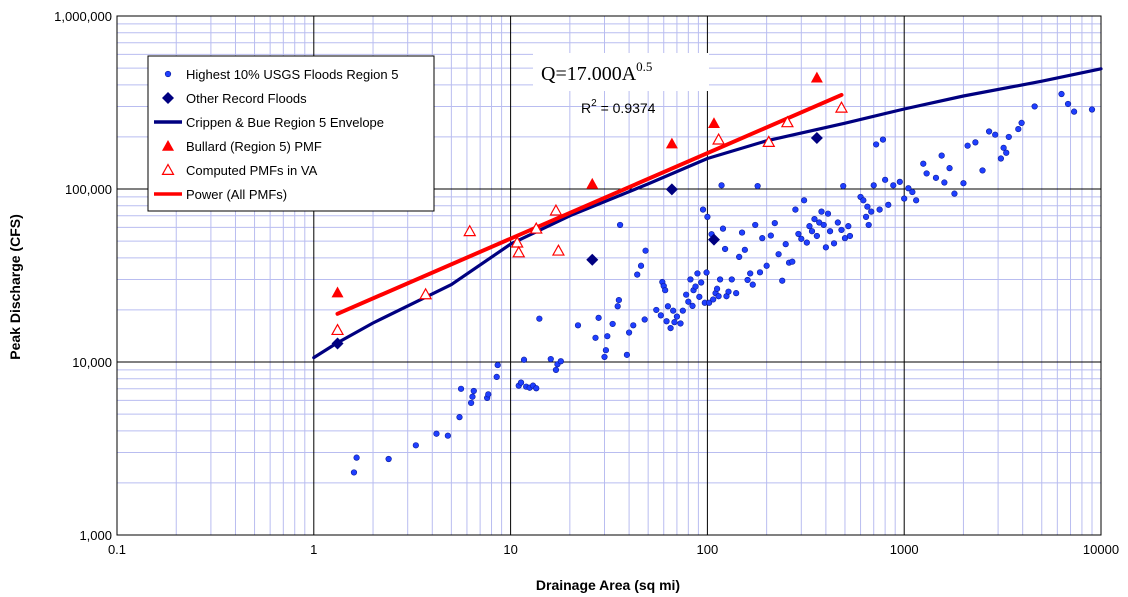 This screenshot has height=597, width=1128. Describe the element at coordinates (92, 362) in the screenshot. I see `y-tick-label: 10,000` at that location.